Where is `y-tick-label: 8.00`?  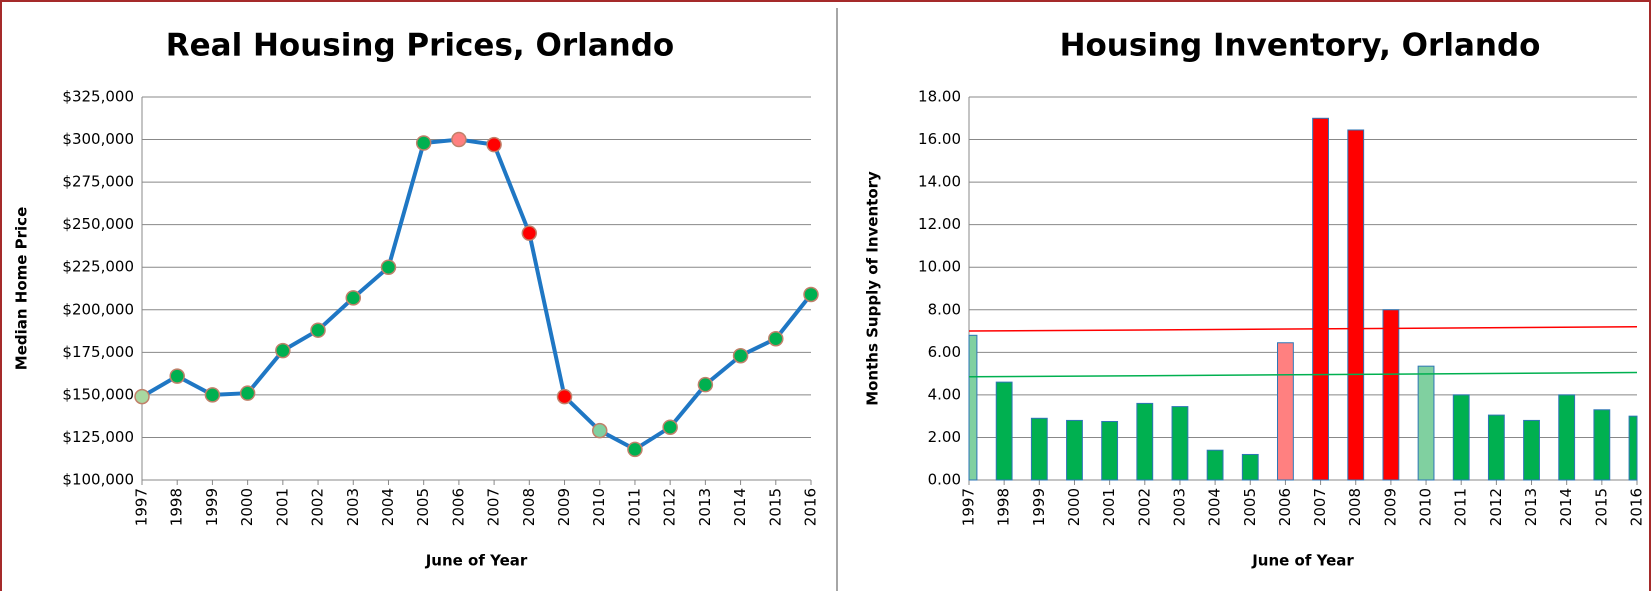 y-tick-label: 8.00 is located at coordinates (944, 309).